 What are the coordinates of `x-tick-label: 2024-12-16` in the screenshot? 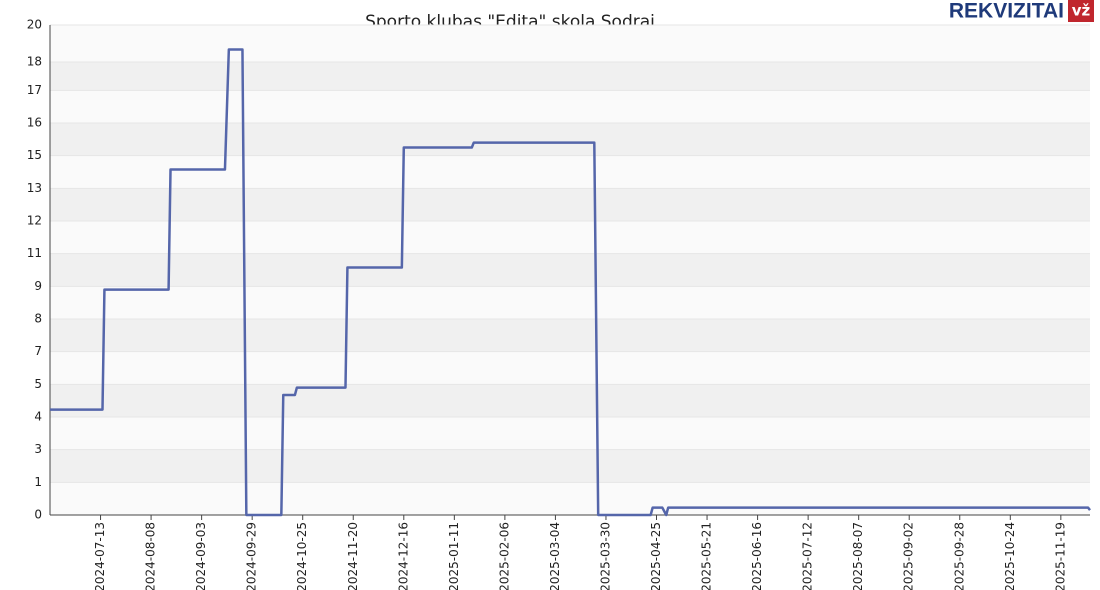 It's located at (403, 556).